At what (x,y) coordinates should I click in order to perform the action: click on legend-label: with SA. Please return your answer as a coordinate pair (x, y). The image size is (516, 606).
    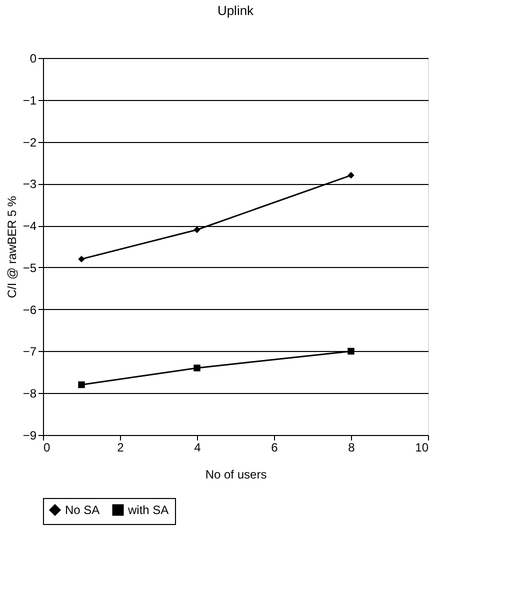
    Looking at the image, I should click on (148, 510).